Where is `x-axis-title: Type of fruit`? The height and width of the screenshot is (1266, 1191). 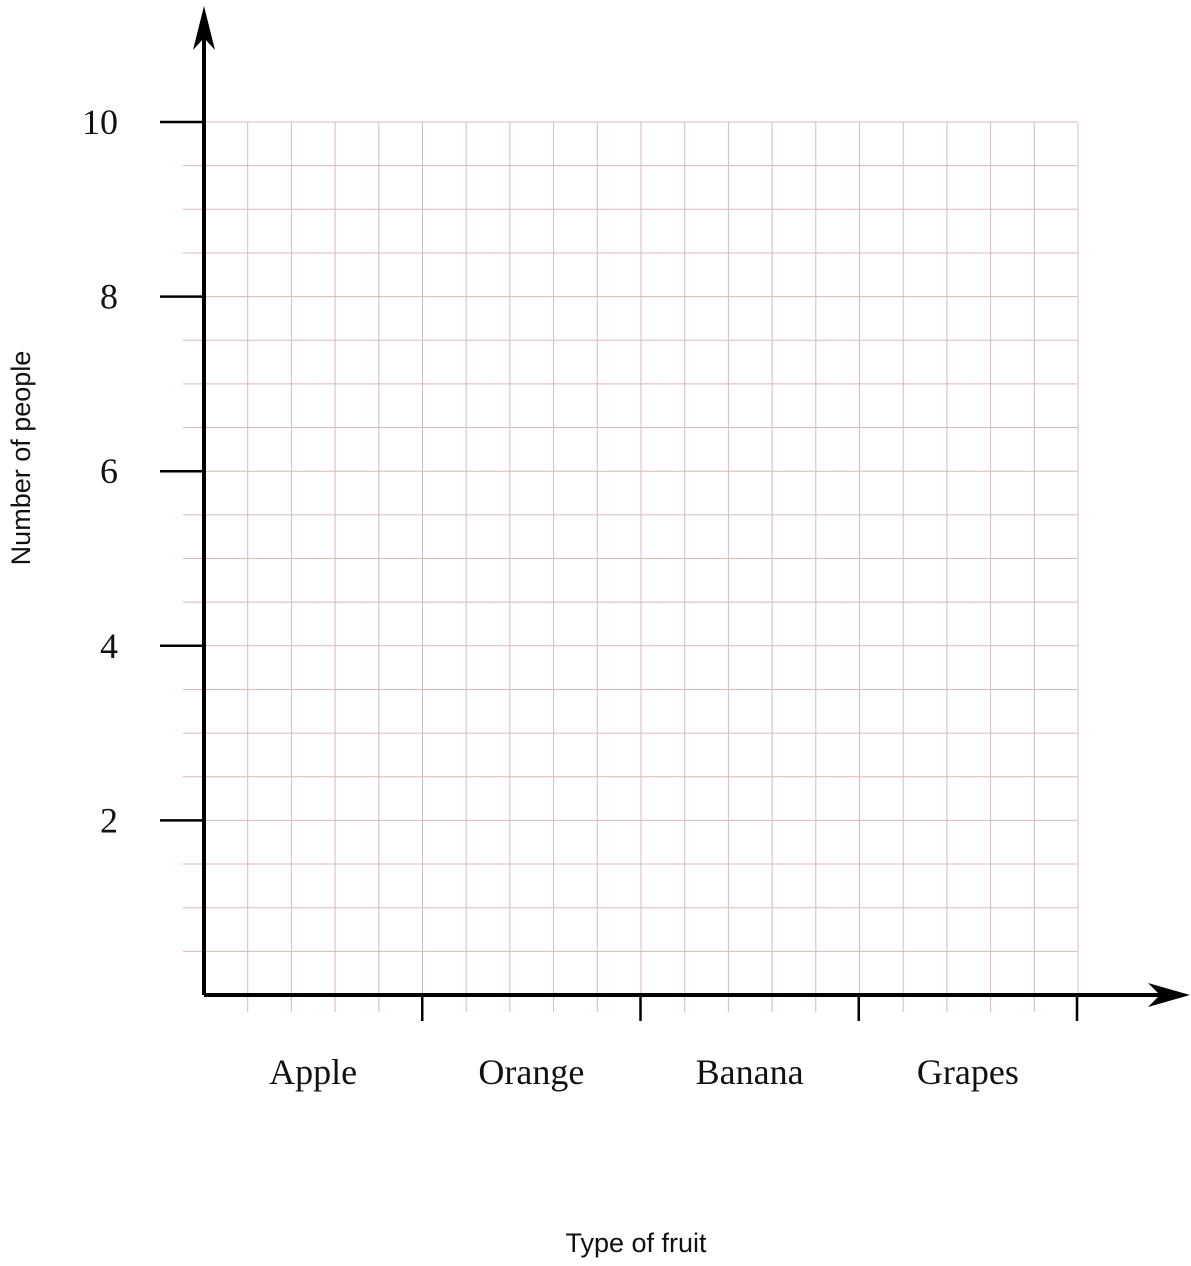
x-axis-title: Type of fruit is located at coordinates (636, 1243).